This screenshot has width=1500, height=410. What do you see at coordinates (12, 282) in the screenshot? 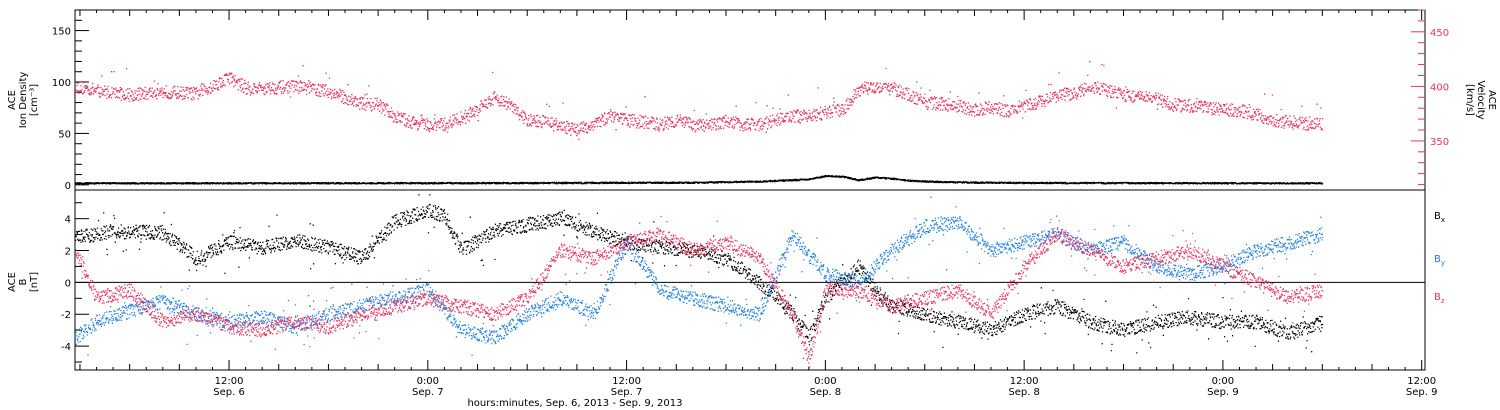
I see `b-axis-label-line: ACE` at bounding box center [12, 282].